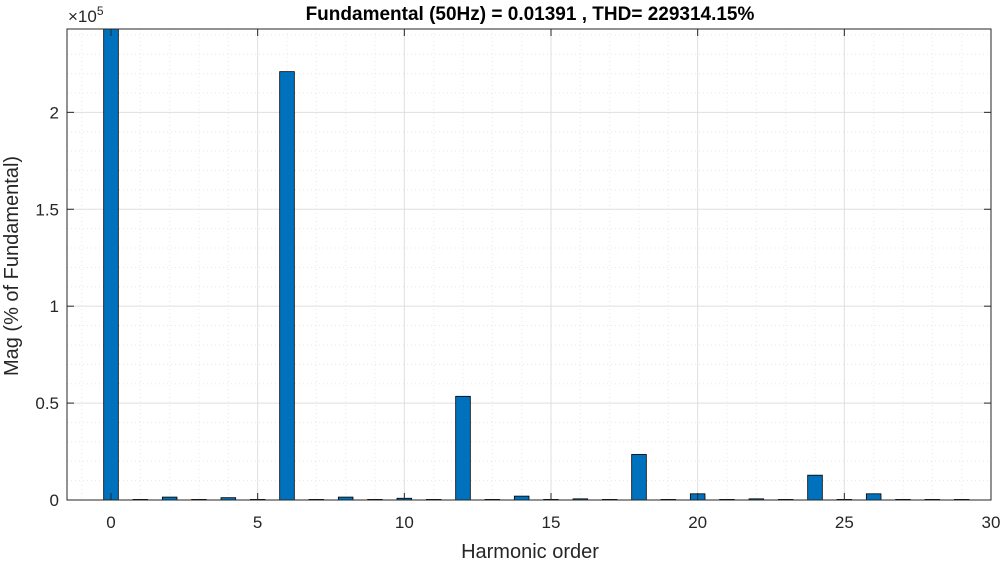  What do you see at coordinates (530, 552) in the screenshot?
I see `x-axis-label: Harmonic order` at bounding box center [530, 552].